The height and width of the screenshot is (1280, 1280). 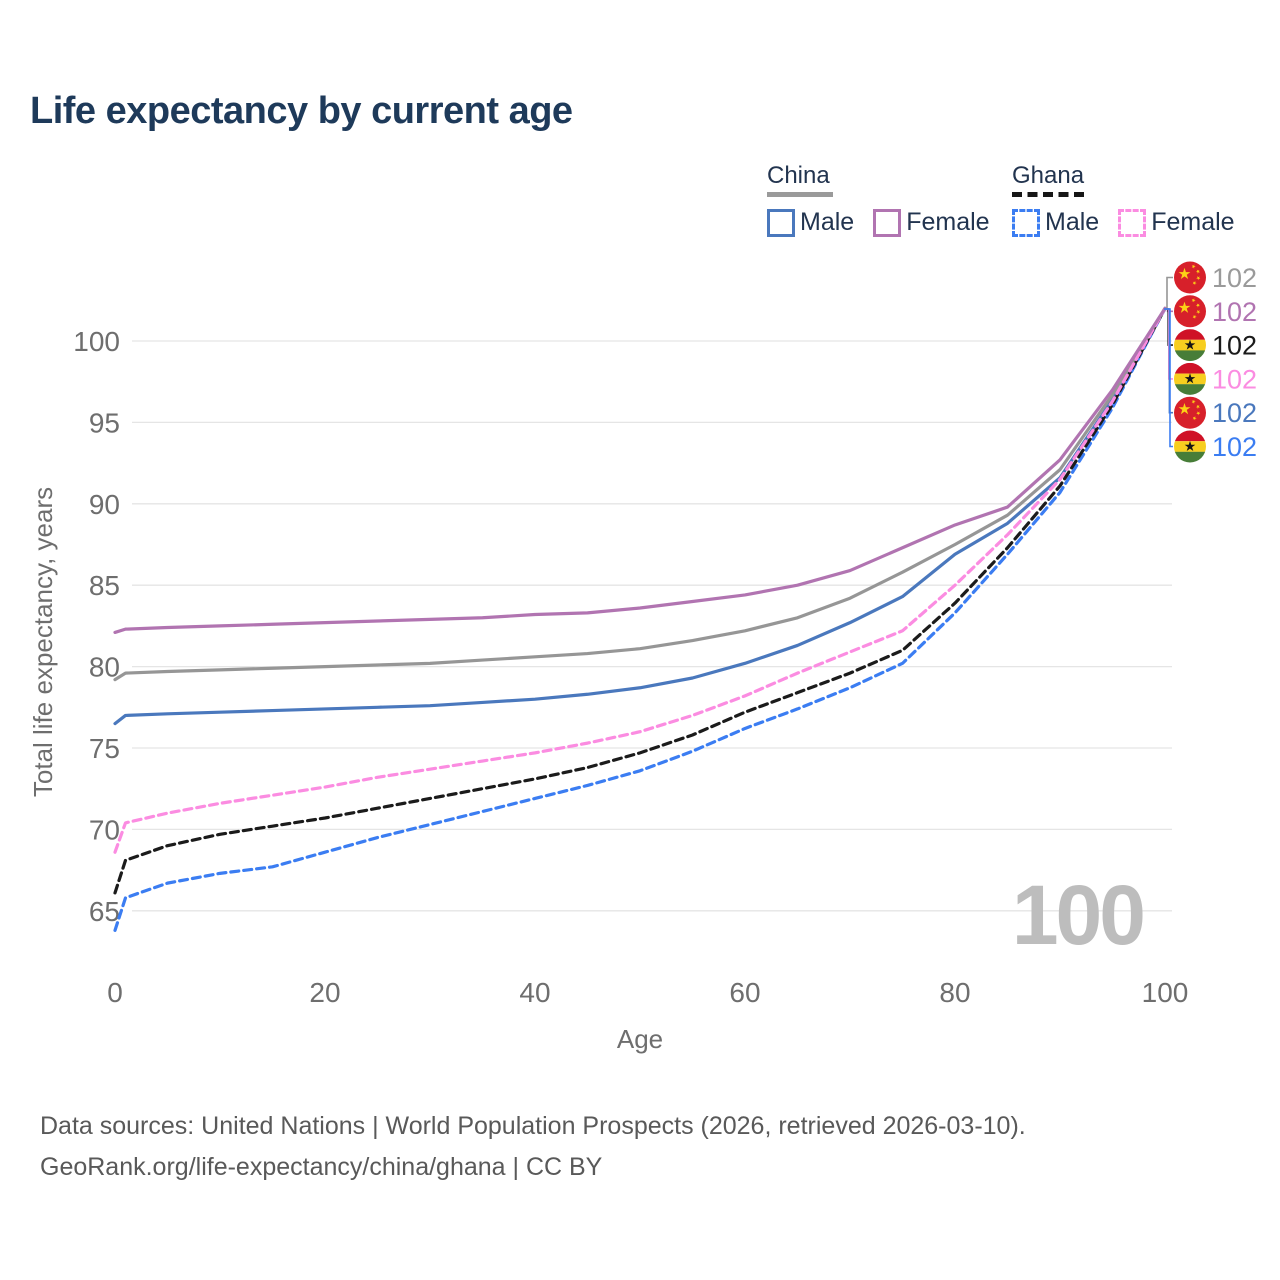 I want to click on y-tick-label: 80, so click(x=104, y=667).